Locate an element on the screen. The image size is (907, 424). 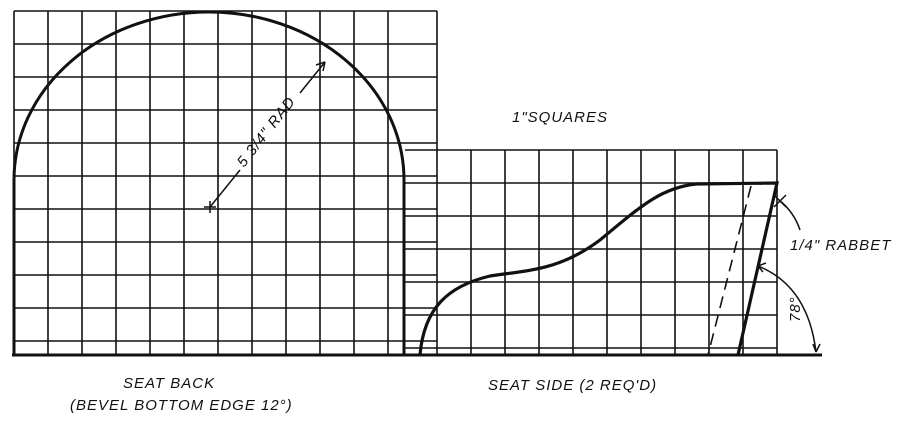
squares-label: 1"SQUARES is located at coordinates (560, 117).